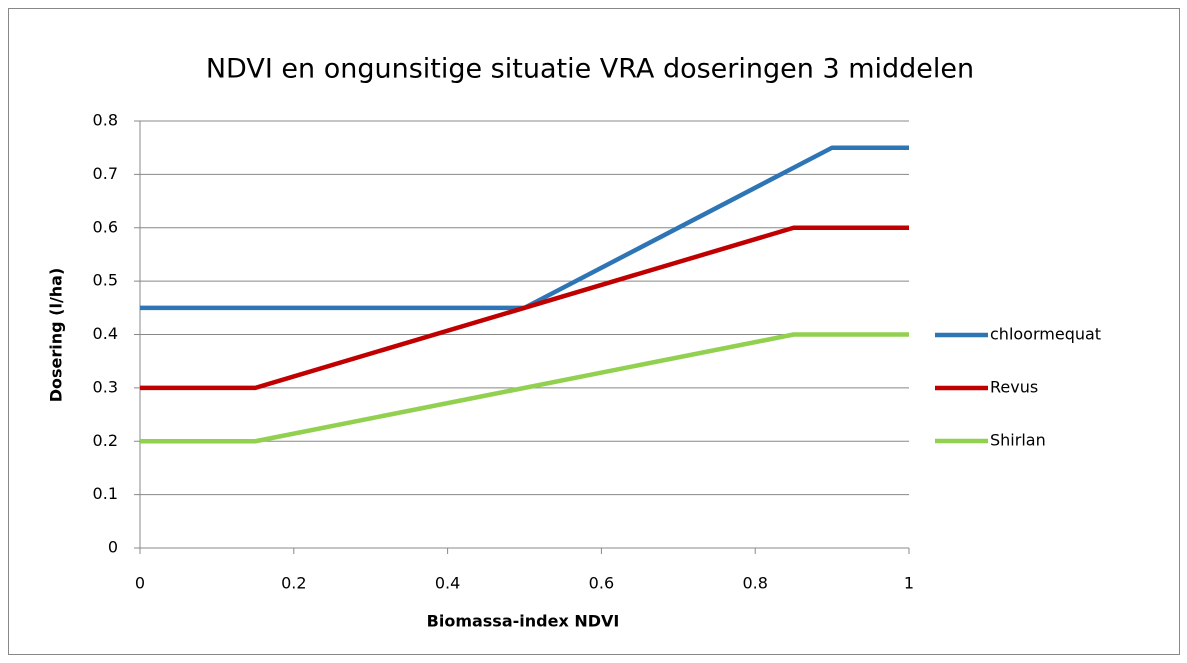 The width and height of the screenshot is (1187, 663). What do you see at coordinates (105, 120) in the screenshot?
I see `y-tick-label: 0.8` at bounding box center [105, 120].